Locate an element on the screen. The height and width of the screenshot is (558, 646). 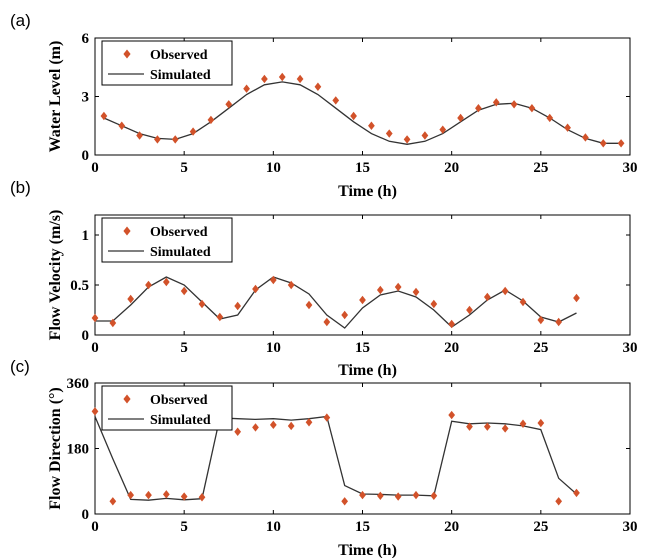
y-axis-title: Flow Velocity (m/s) is located at coordinates (55, 275).